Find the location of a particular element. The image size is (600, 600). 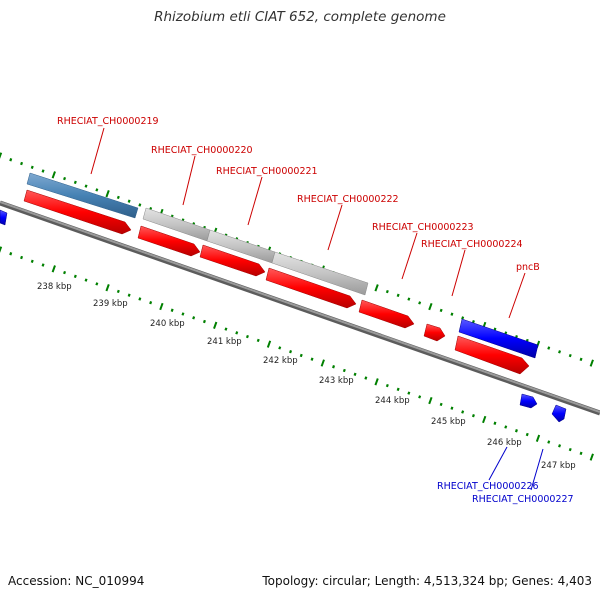

gene-219-outer is located at coordinates (82, 195).